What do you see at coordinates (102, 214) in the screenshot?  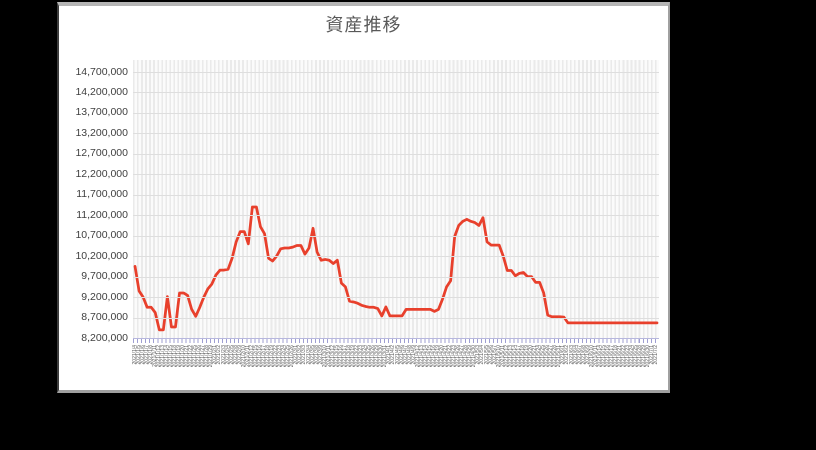 I see `y-axis-tick-label: 11,200,000` at bounding box center [102, 214].